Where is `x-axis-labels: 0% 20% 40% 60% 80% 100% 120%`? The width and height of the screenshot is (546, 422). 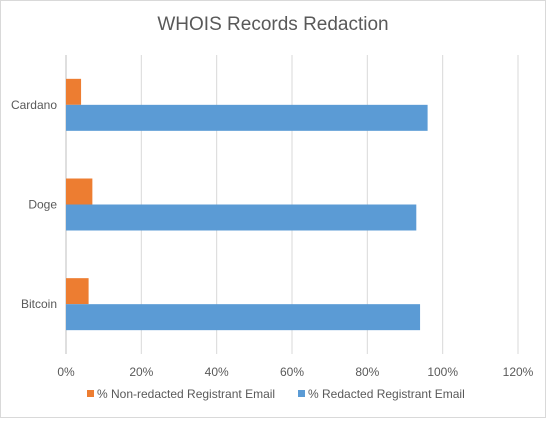
x-axis-labels: 0% 20% 40% 60% 80% 100% 120% is located at coordinates (295, 372).